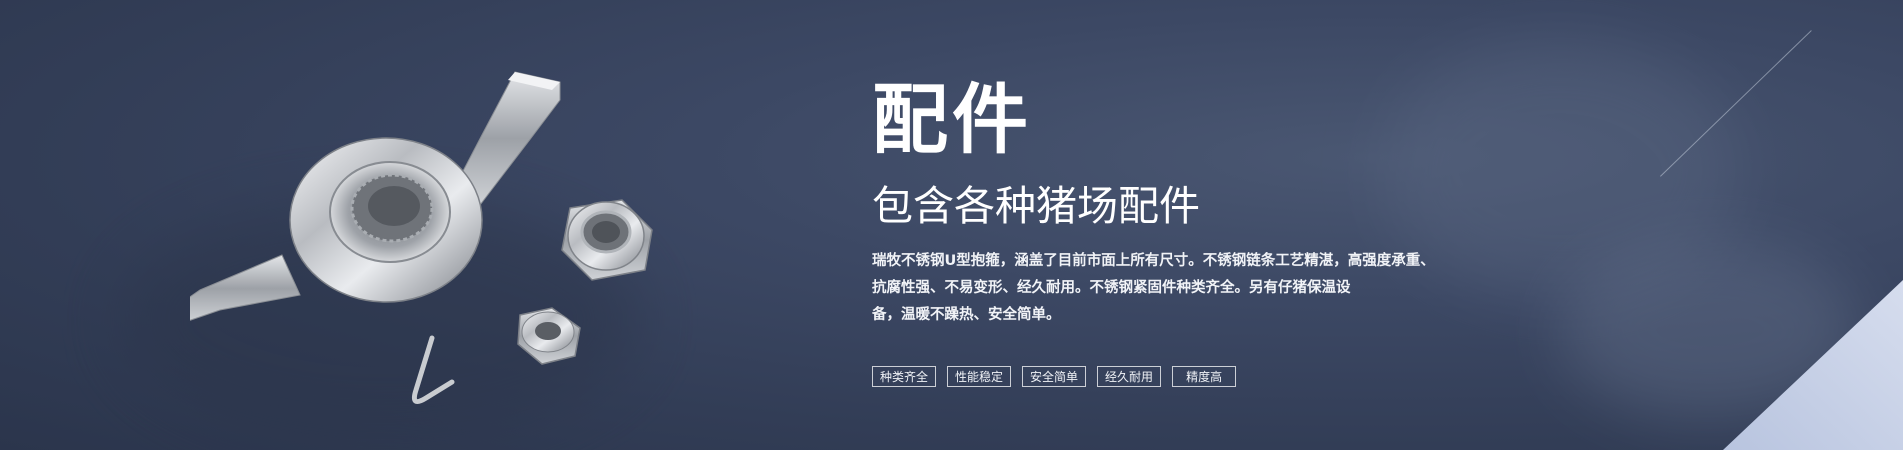 This screenshot has width=1903, height=450. What do you see at coordinates (979, 376) in the screenshot?
I see `feature-tag: 性能稳定` at bounding box center [979, 376].